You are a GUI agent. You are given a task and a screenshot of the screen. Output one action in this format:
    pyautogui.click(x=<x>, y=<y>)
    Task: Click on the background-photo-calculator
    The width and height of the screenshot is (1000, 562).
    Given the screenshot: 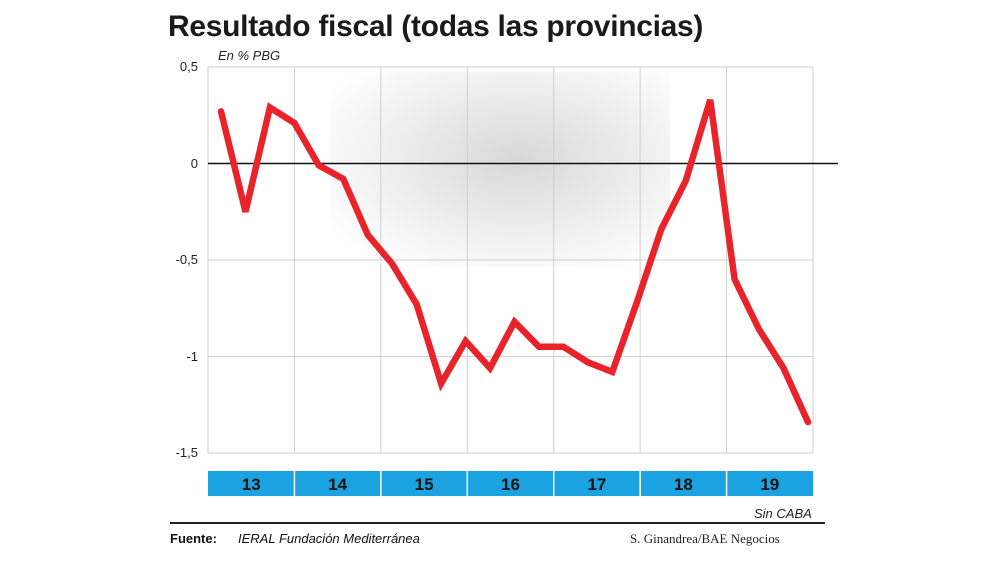 What is the action you would take?
    pyautogui.click(x=500, y=169)
    